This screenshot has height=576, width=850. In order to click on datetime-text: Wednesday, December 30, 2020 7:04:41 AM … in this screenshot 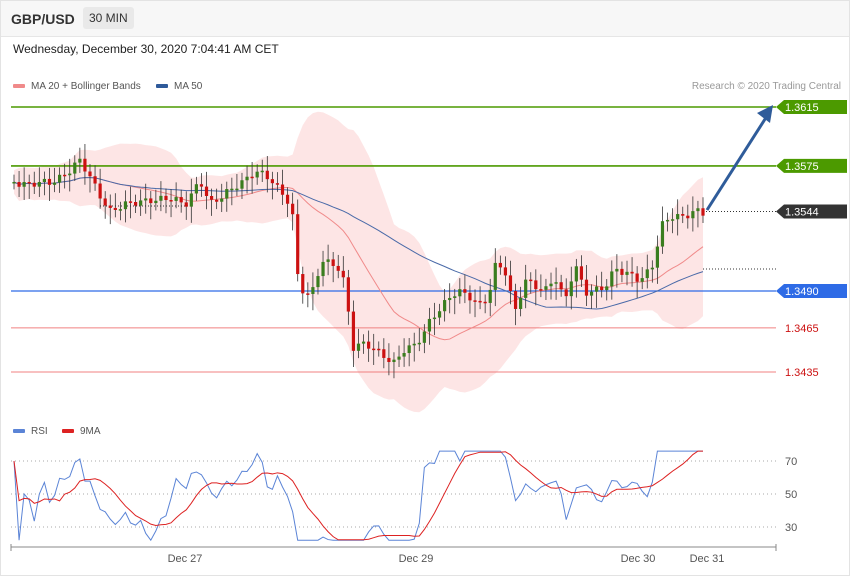, I will do `click(146, 49)`.